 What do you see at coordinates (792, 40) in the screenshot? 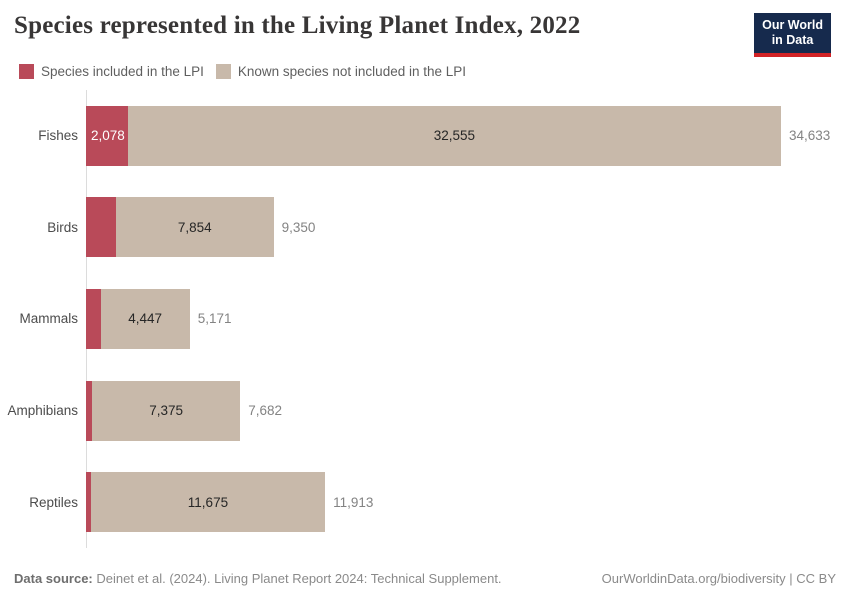
I see `owid-logo-line2: in Data` at bounding box center [792, 40].